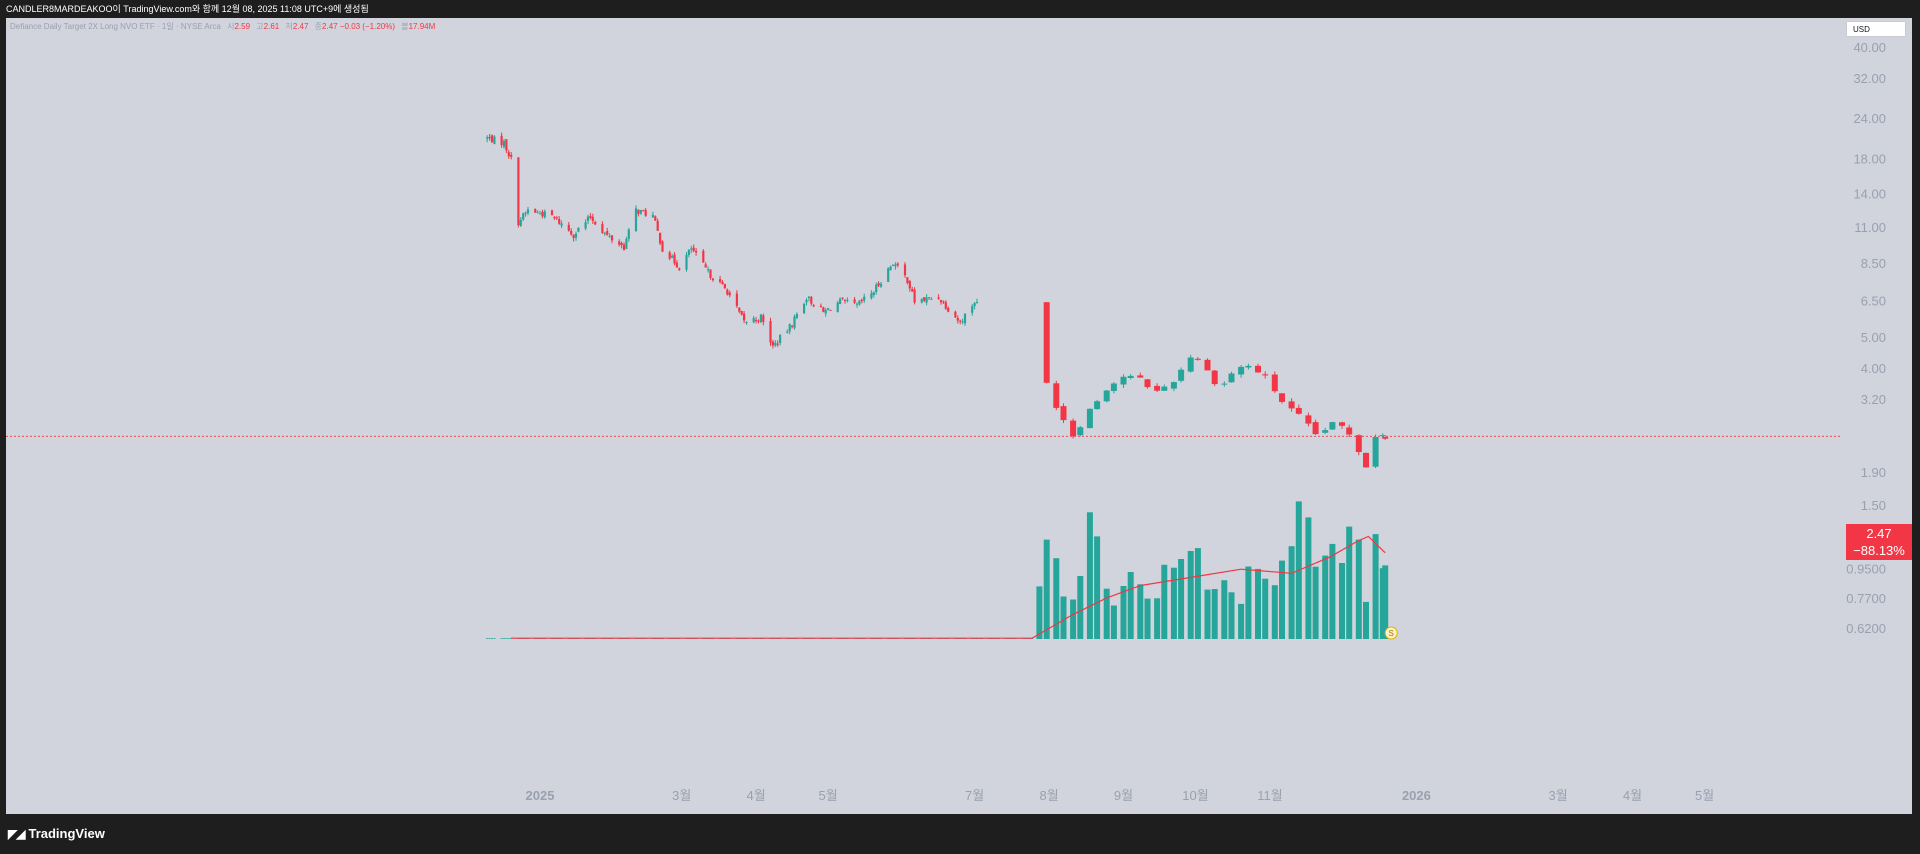 The height and width of the screenshot is (854, 1920). I want to click on currency-button: USD, so click(1876, 29).